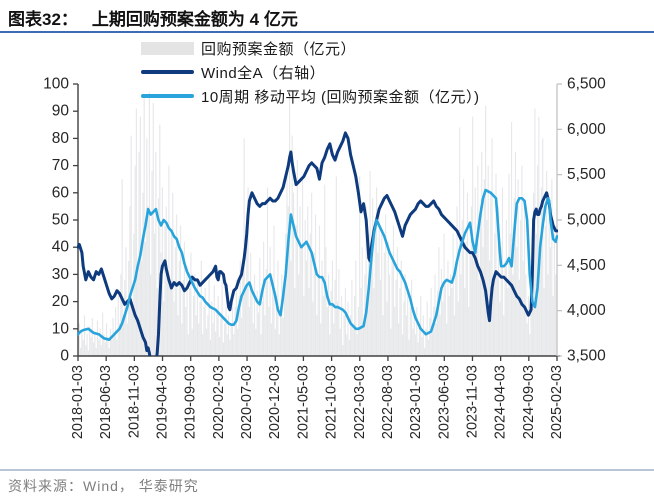 This screenshot has height=500, width=654. I want to click on svg-text: 6,000, so click(586, 129).